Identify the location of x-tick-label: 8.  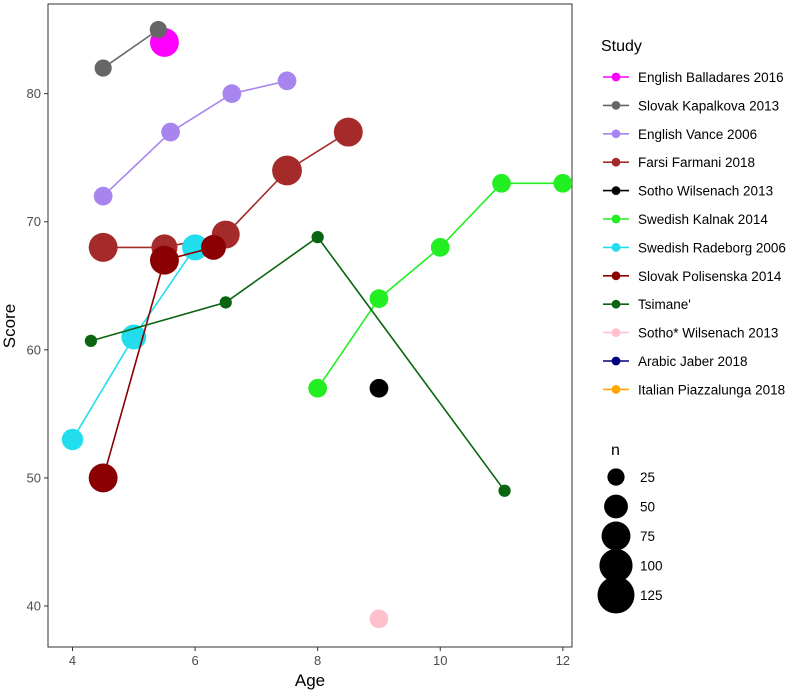
(317, 660).